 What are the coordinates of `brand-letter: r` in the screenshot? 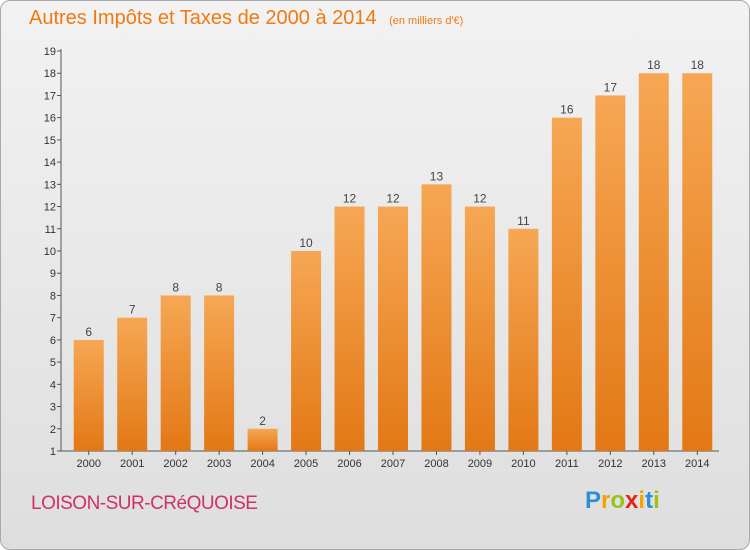 It's located at (606, 500).